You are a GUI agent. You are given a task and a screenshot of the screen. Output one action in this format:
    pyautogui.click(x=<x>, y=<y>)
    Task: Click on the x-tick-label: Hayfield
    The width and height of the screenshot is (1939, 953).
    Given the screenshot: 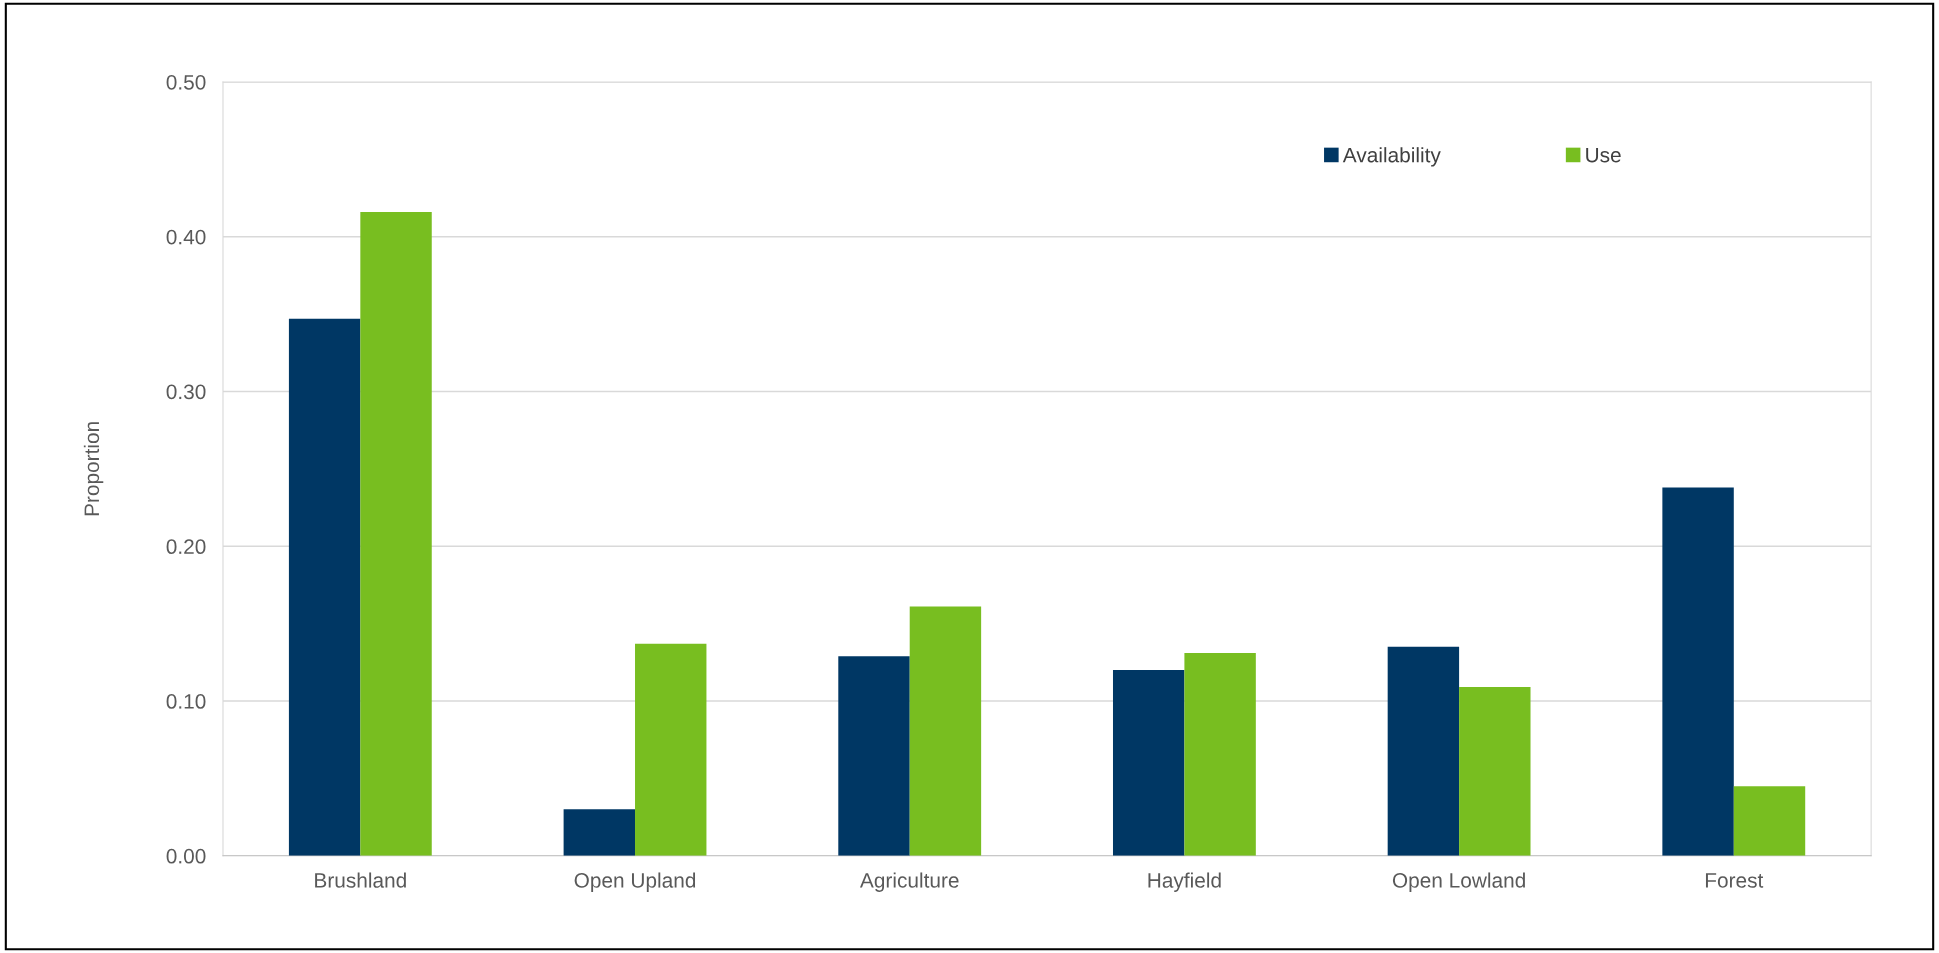 What is the action you would take?
    pyautogui.click(x=1184, y=882)
    